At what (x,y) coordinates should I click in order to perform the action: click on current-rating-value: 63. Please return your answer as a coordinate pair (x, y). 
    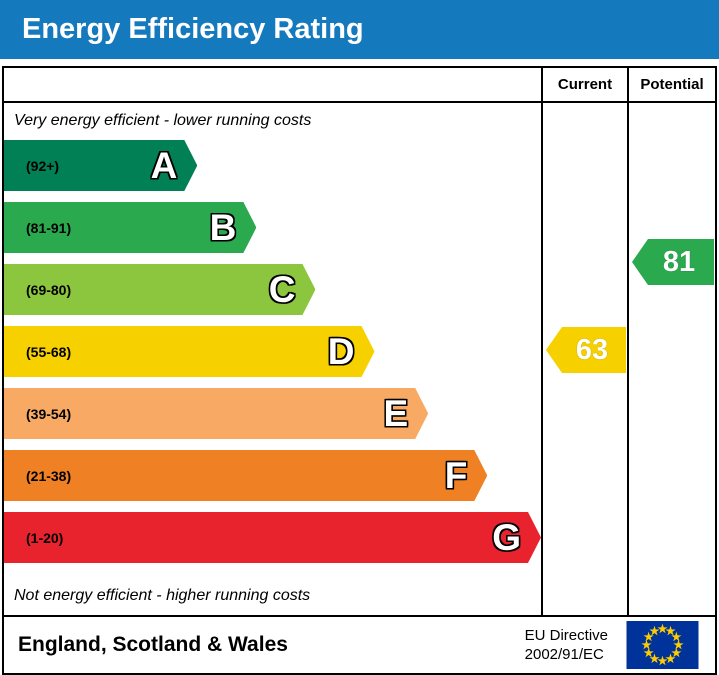
    Looking at the image, I should click on (592, 349).